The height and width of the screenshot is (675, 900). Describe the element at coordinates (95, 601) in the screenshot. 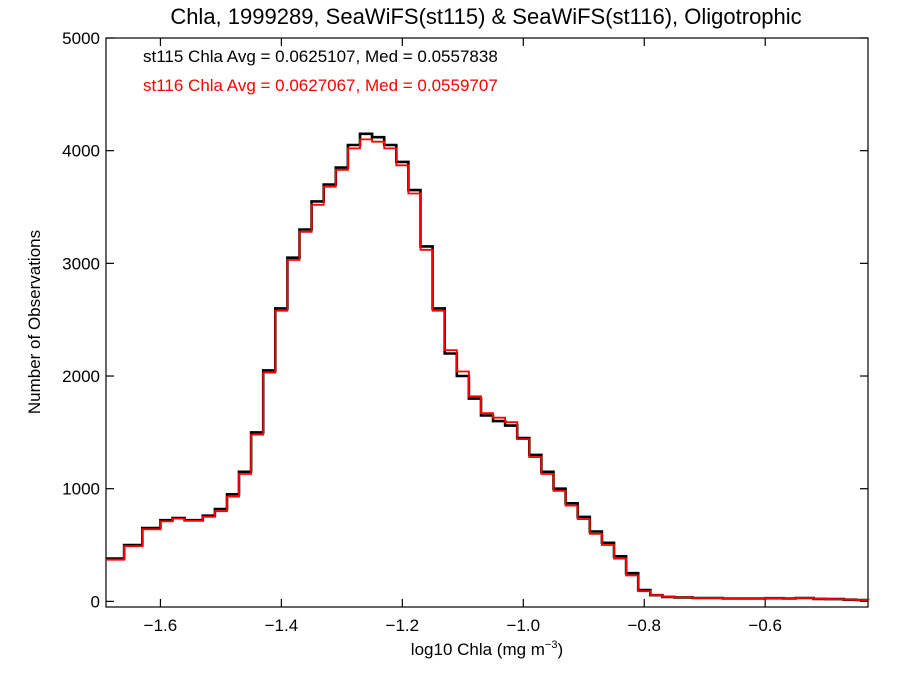

I see `y-tick-label: 0` at that location.